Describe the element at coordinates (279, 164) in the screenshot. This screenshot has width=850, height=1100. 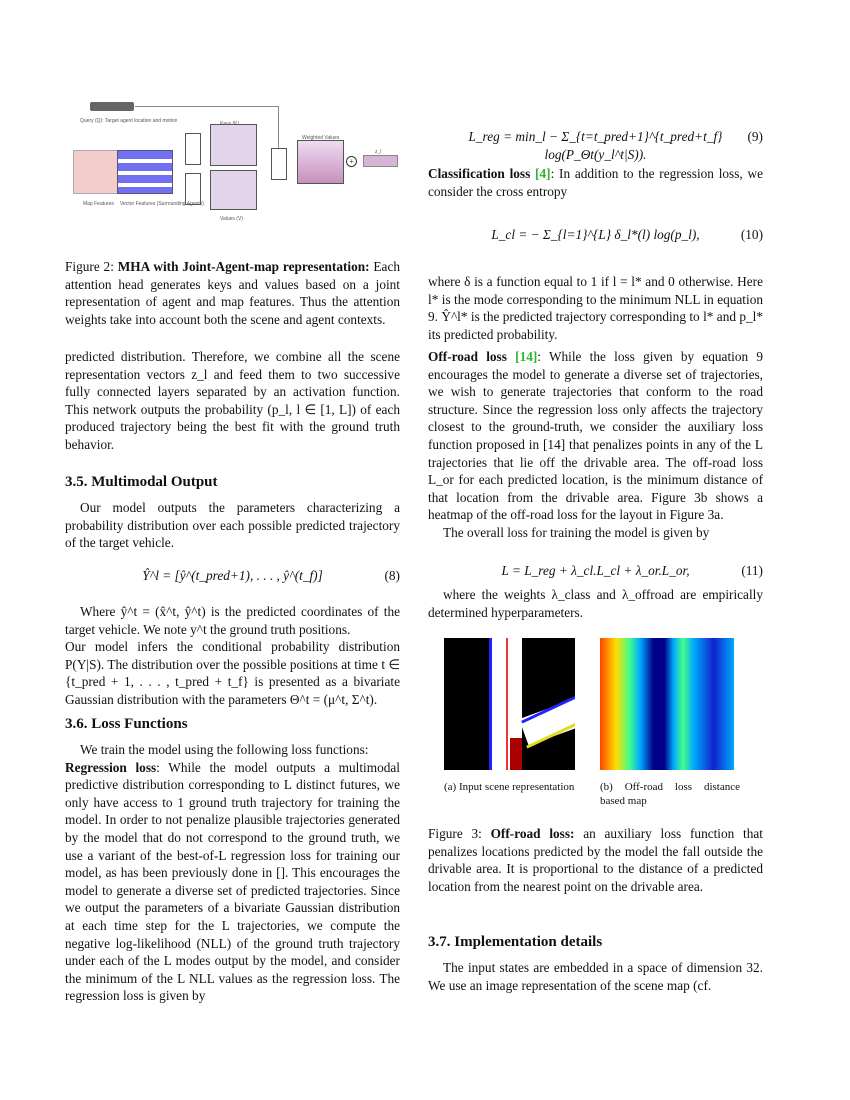
I see `attention-block` at that location.